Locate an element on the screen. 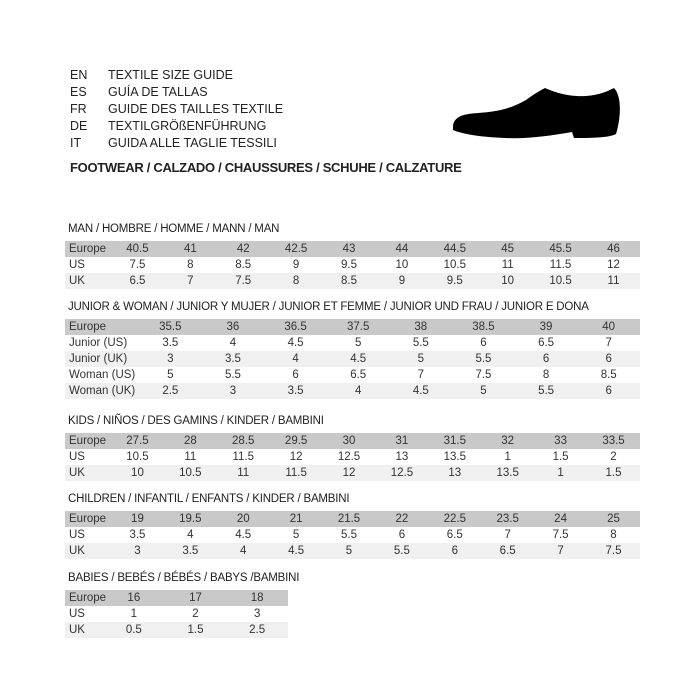 This screenshot has height=700, width=700. table-row: Junior (US) 3.5 4 4.5 5 5.5 6 6.5 7 is located at coordinates (352, 343).